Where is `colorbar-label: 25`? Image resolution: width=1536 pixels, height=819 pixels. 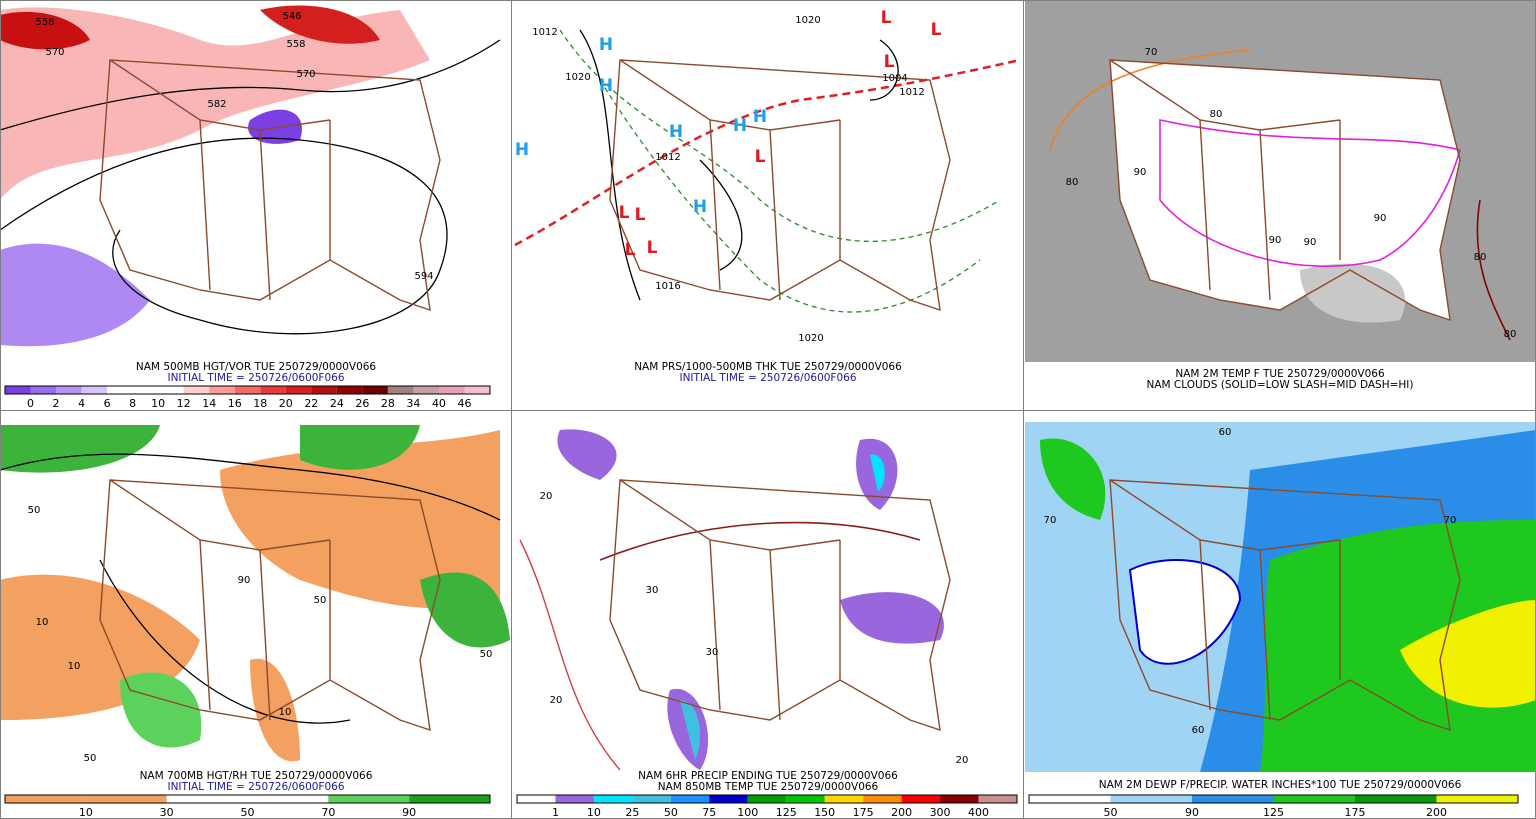
colorbar-label: 25 is located at coordinates (632, 812).